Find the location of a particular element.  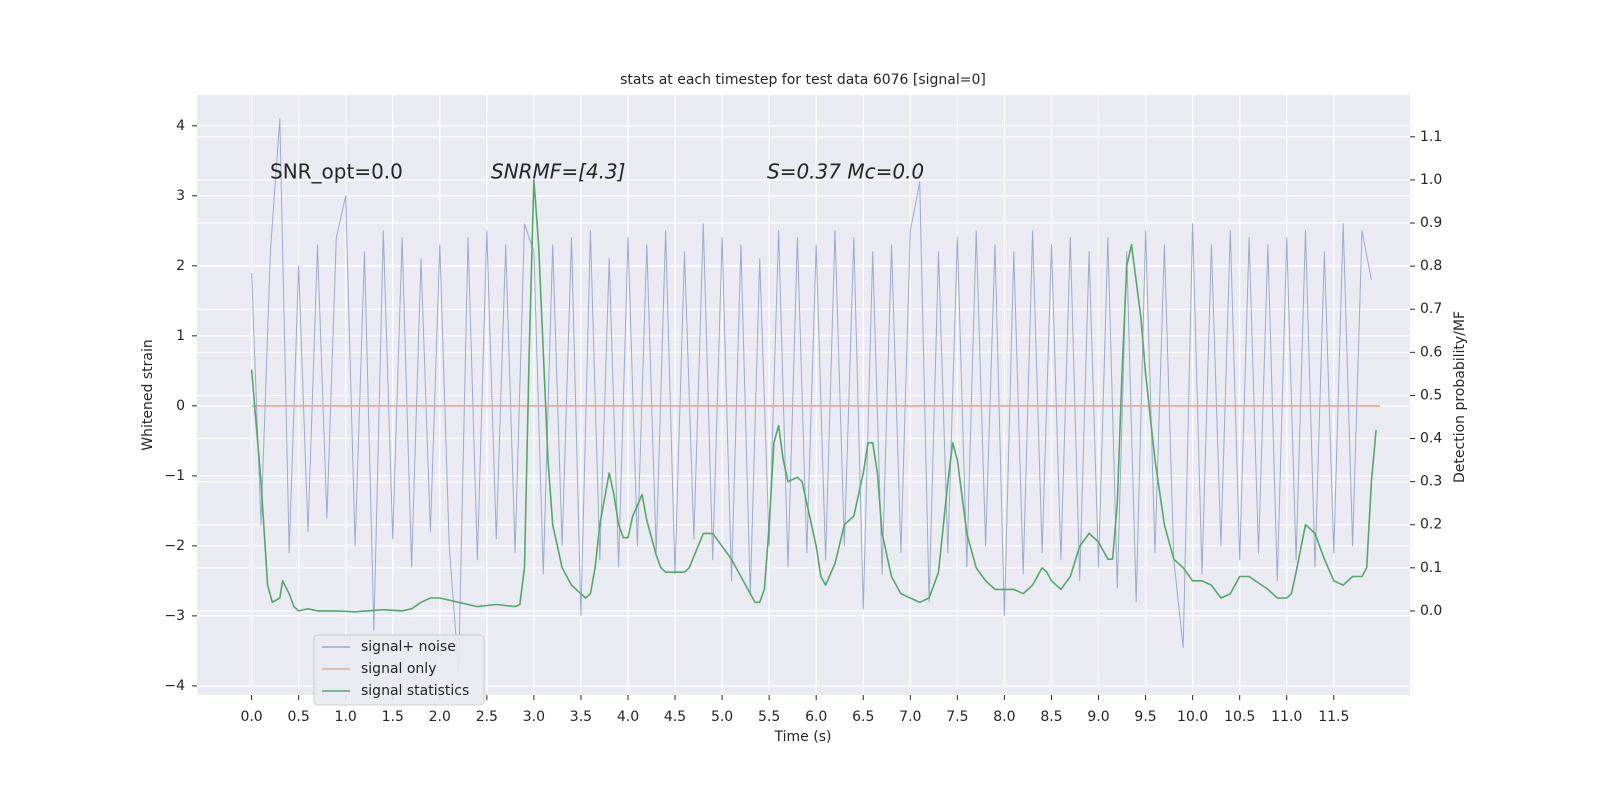

y-tick-label: 2 is located at coordinates (180, 266).